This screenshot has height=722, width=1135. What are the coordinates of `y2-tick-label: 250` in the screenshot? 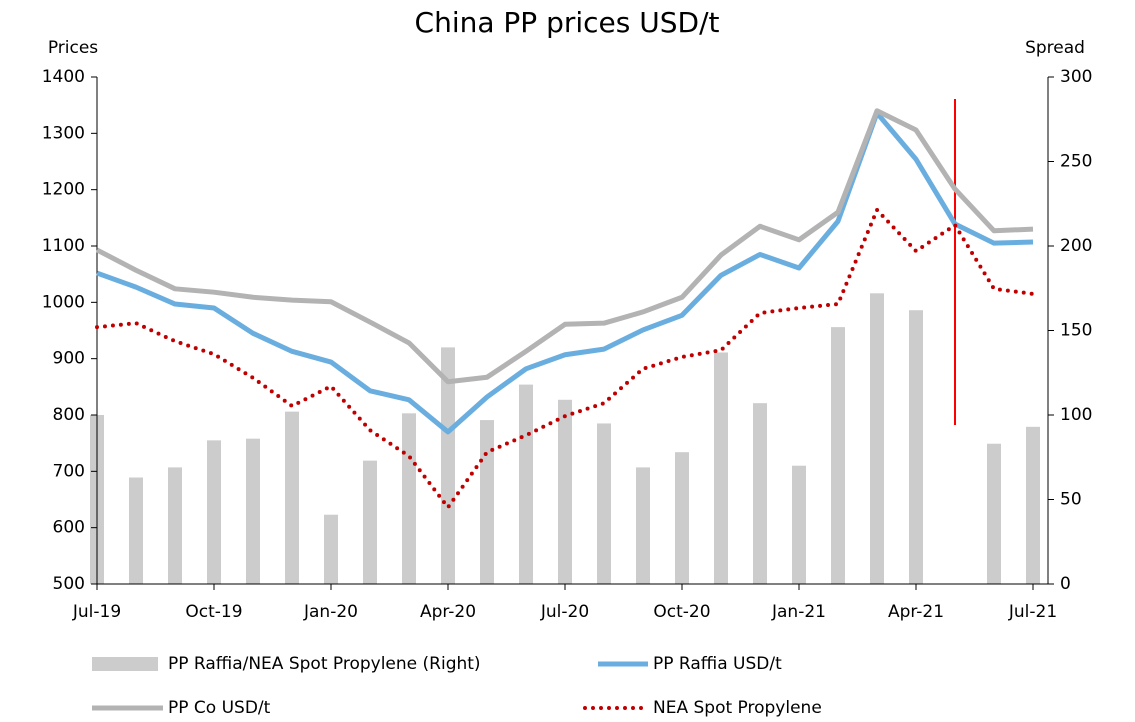 It's located at (1076, 162).